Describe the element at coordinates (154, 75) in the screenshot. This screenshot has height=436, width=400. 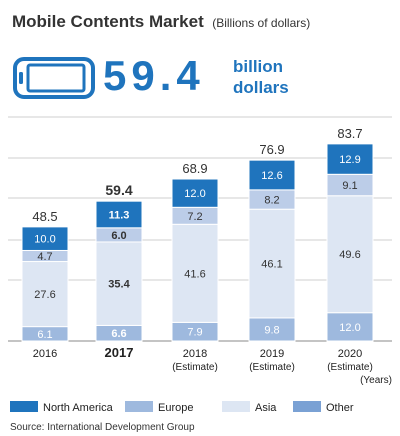
I see `headline-value: 59.4` at that location.